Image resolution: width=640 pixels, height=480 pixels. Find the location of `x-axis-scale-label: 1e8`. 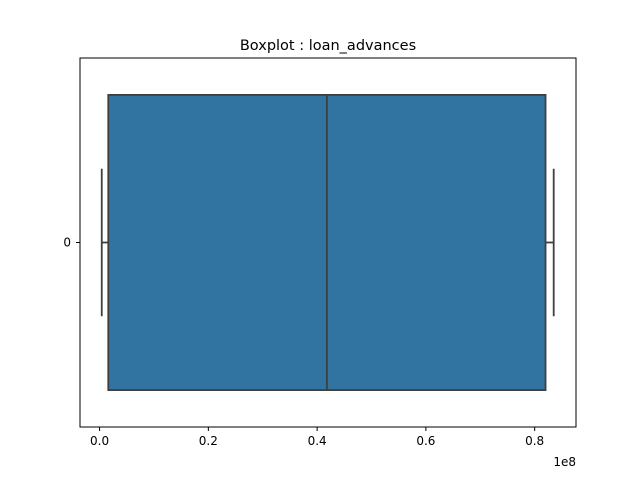

x-axis-scale-label: 1e8 is located at coordinates (564, 462).